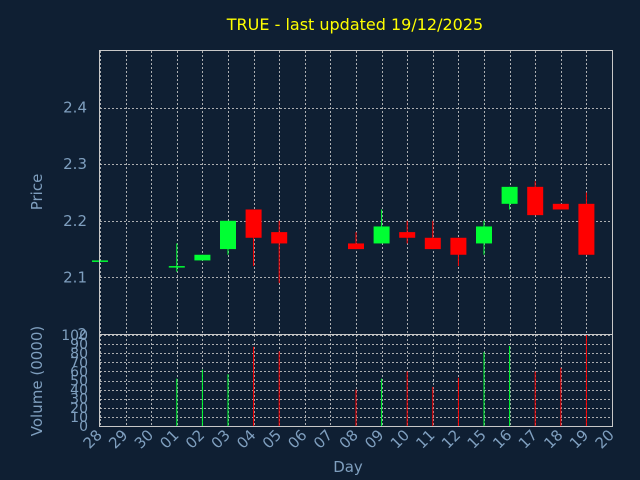 Image resolution: width=640 pixels, height=480 pixels. Describe the element at coordinates (553, 439) in the screenshot. I see `x-tick-label: 18` at that location.